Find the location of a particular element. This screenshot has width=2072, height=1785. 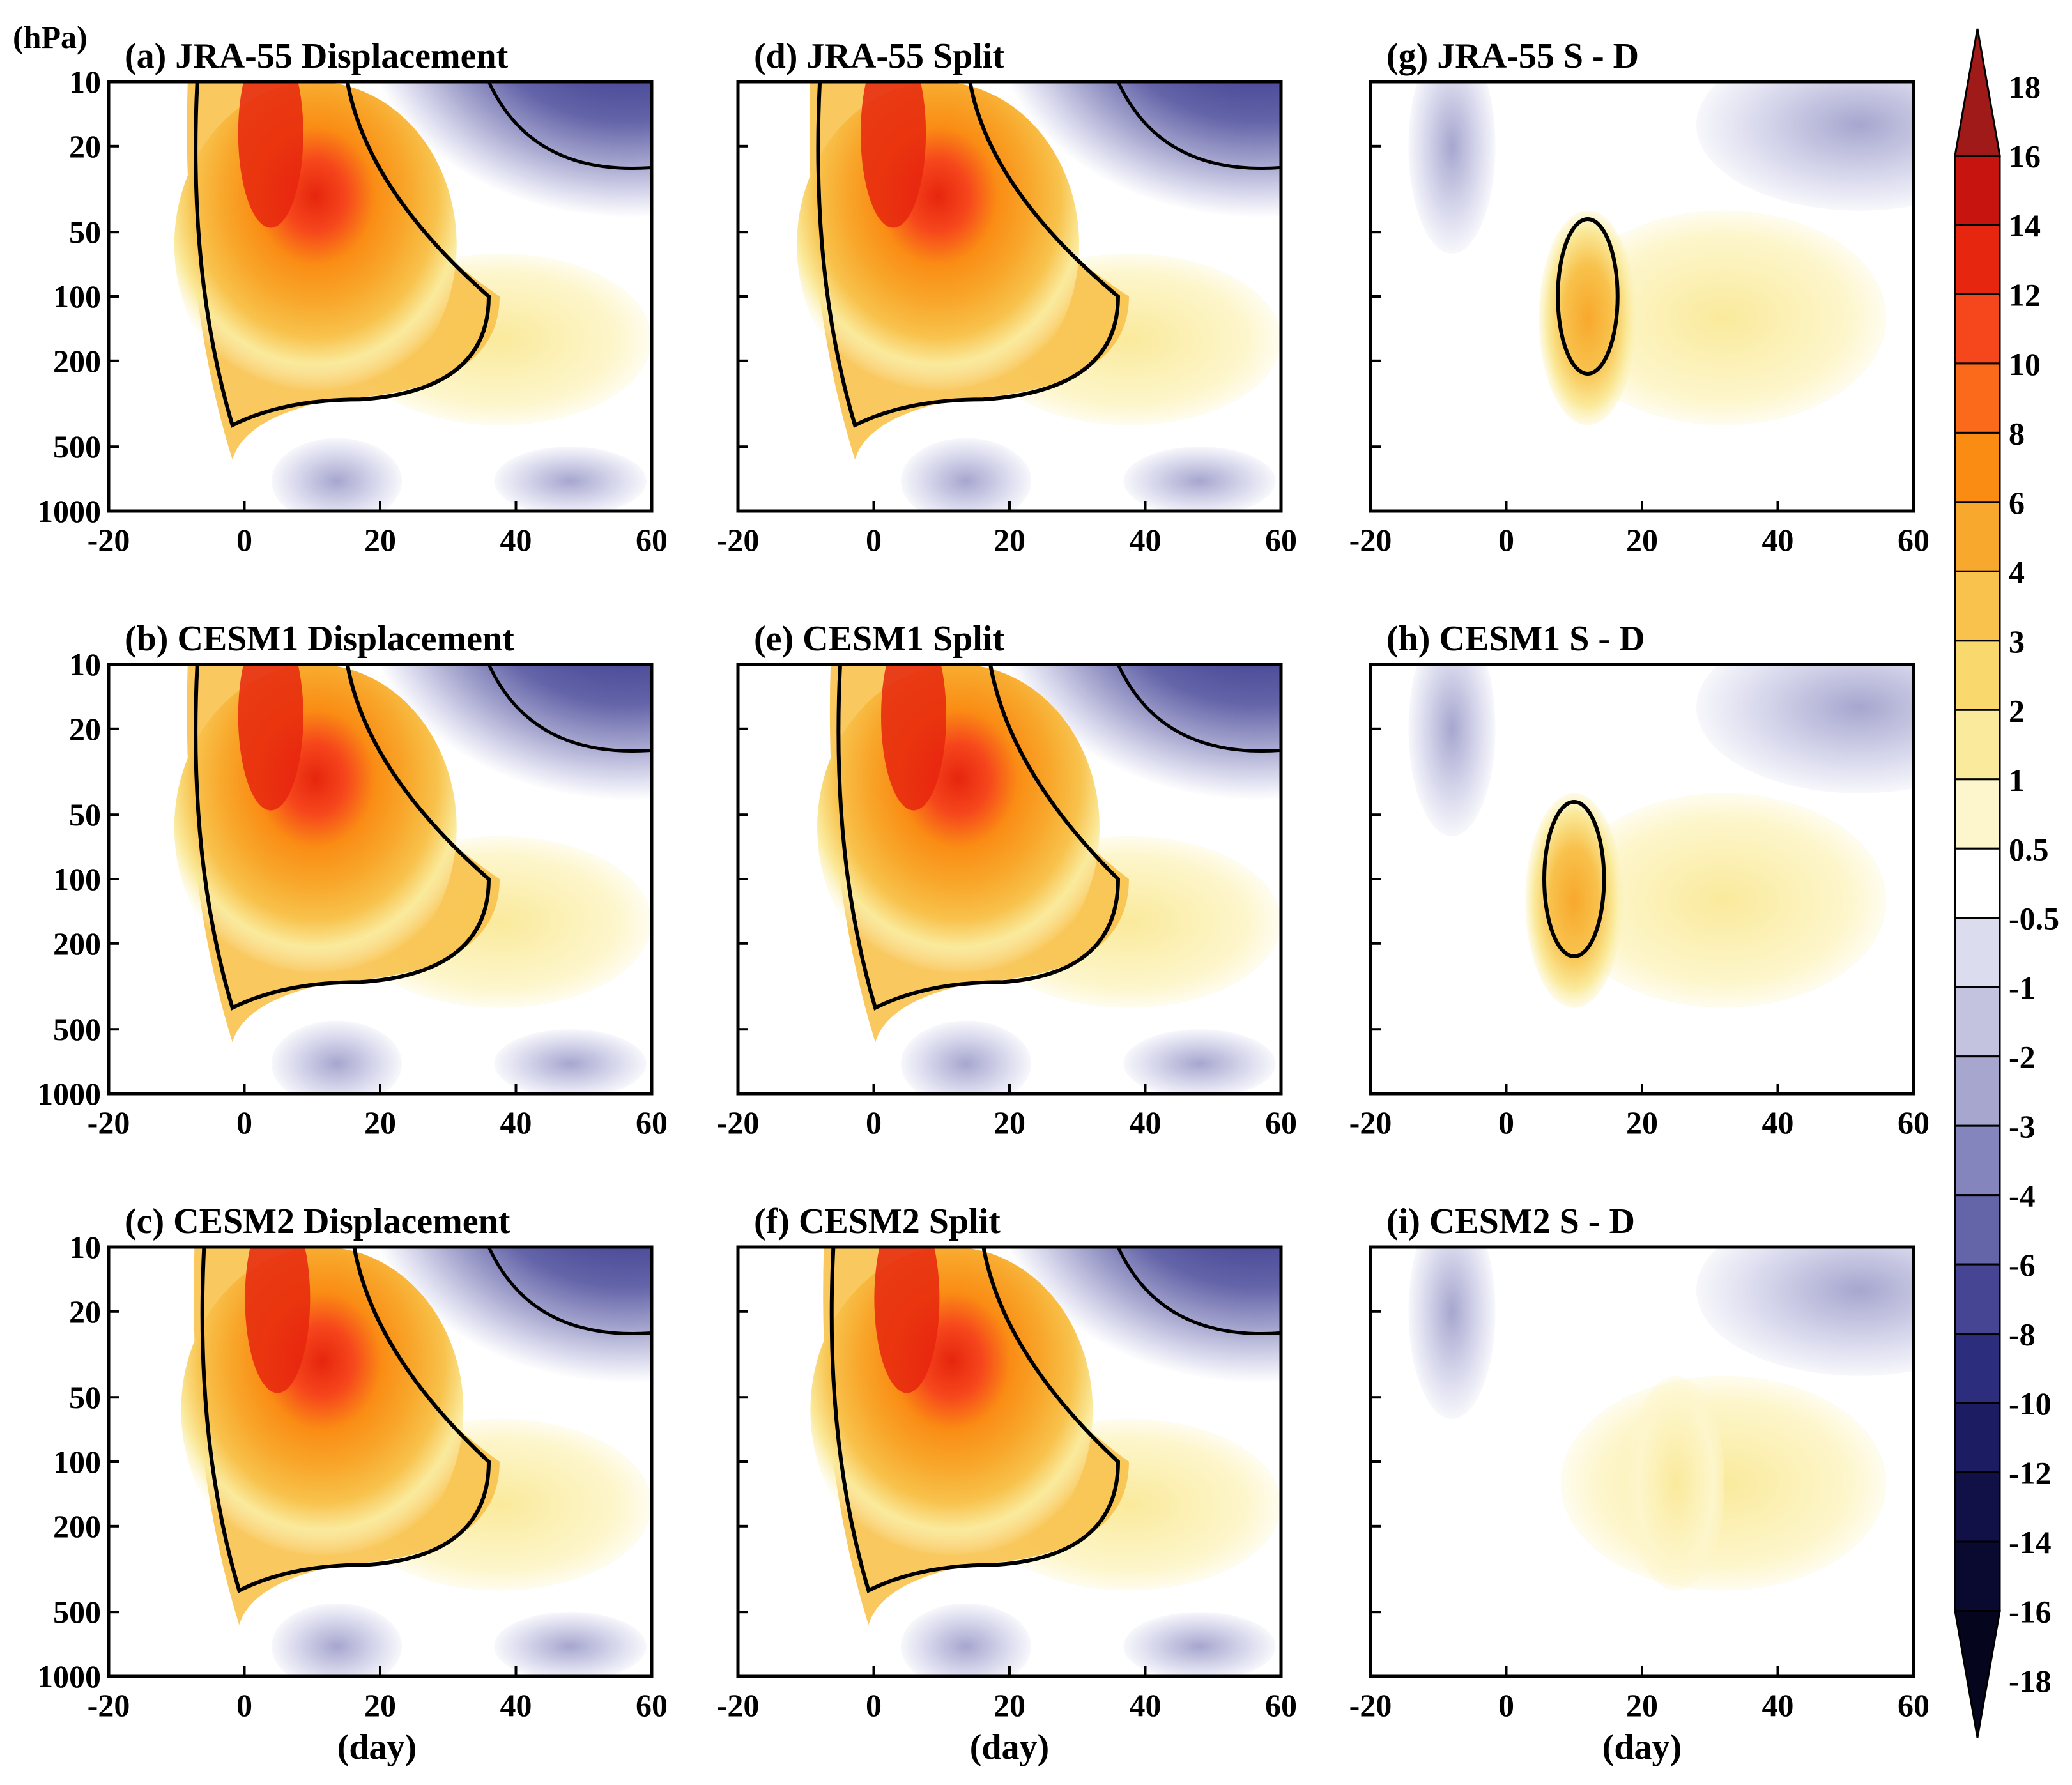

x-tick-label-i-2: 20 is located at coordinates (1642, 1705).